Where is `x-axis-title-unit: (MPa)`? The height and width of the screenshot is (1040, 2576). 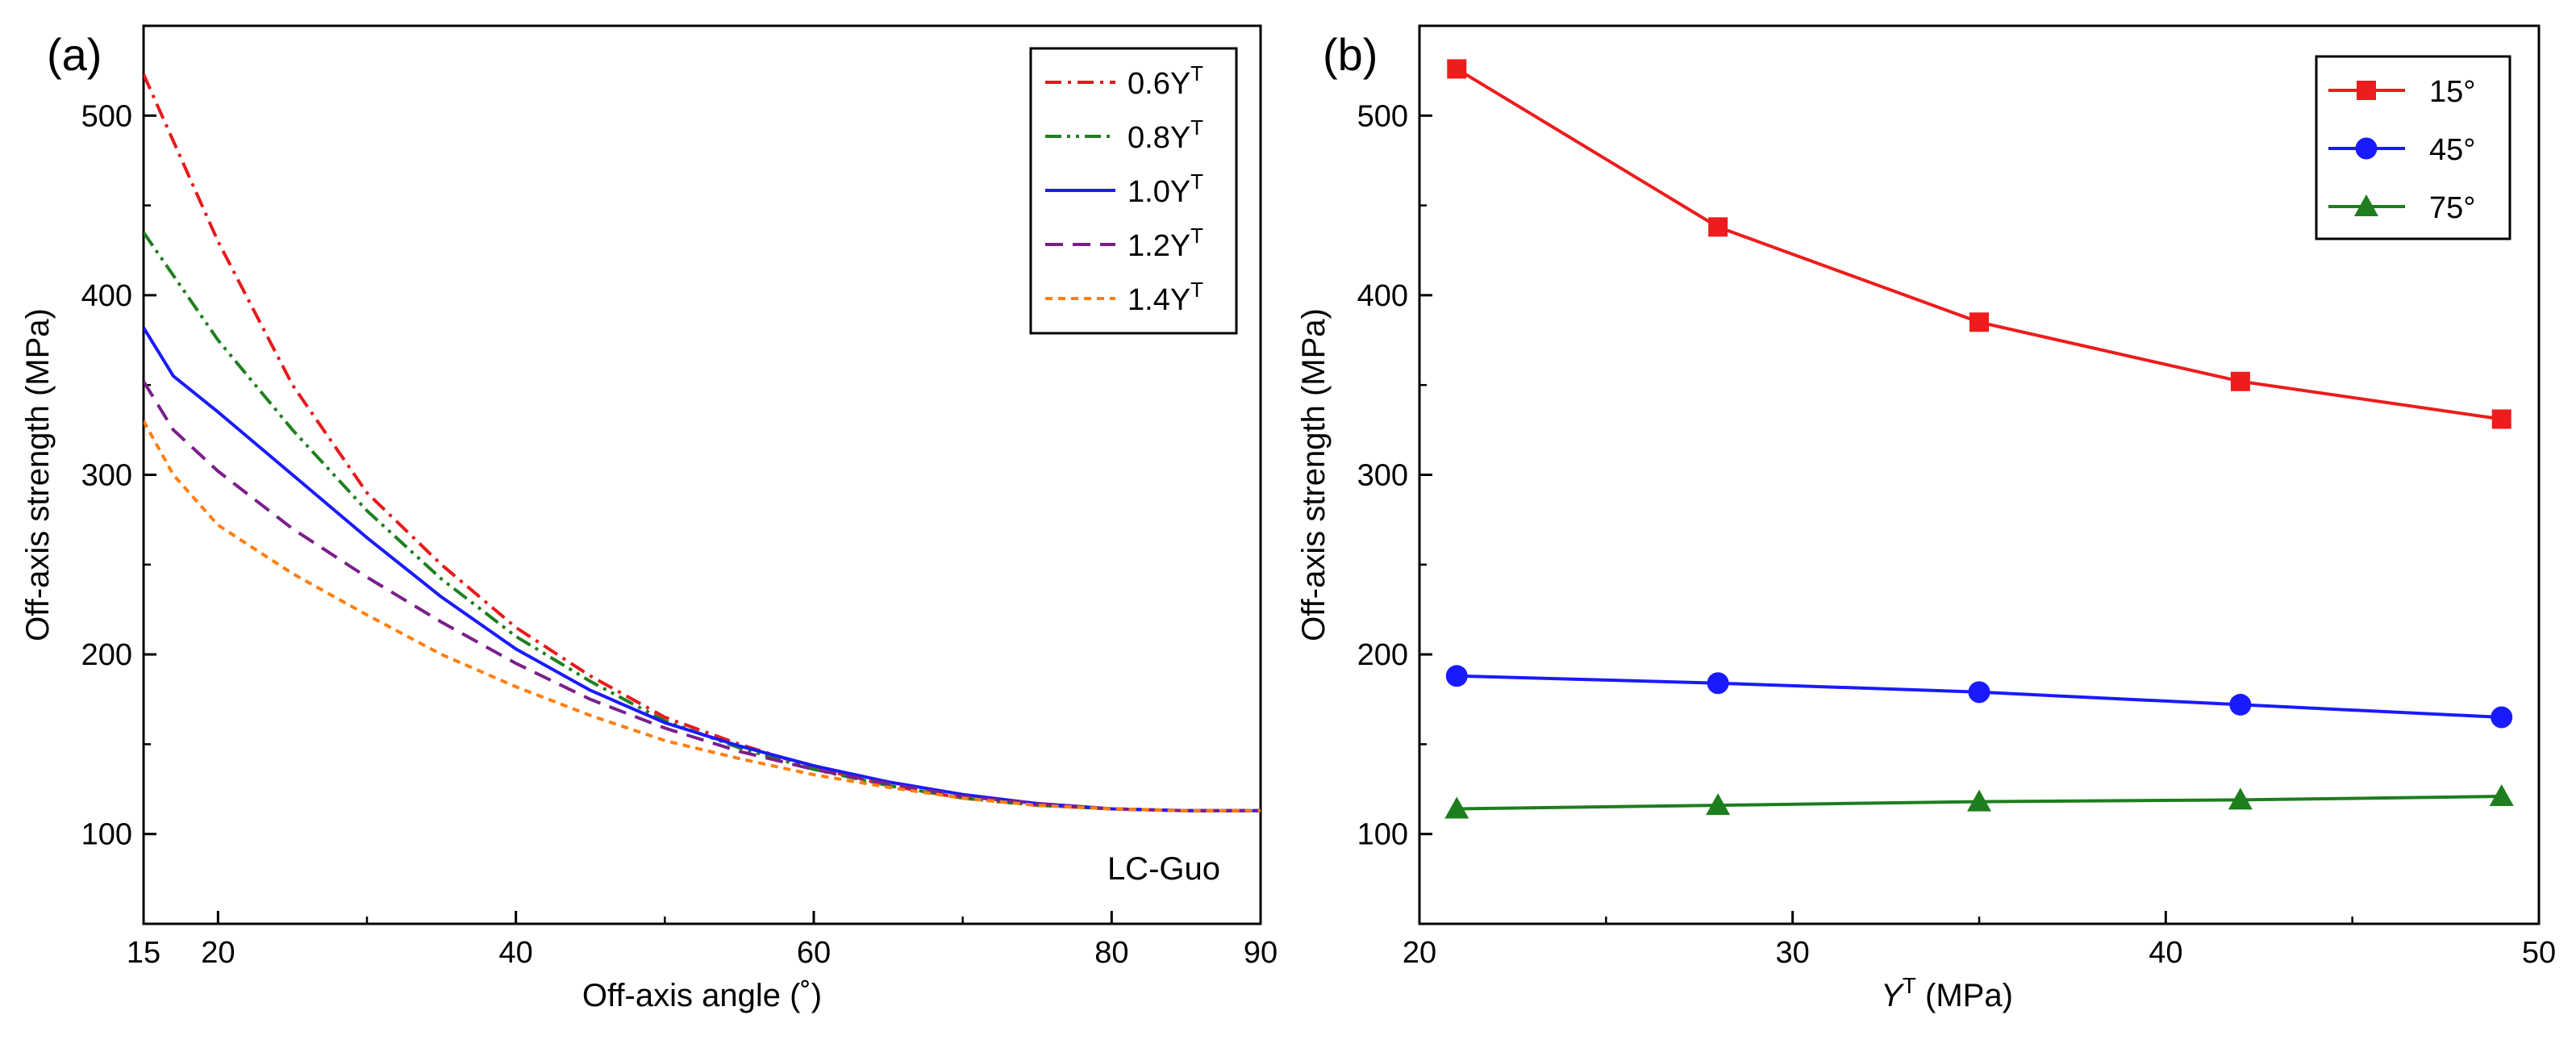
x-axis-title-unit: (MPa) is located at coordinates (1964, 995).